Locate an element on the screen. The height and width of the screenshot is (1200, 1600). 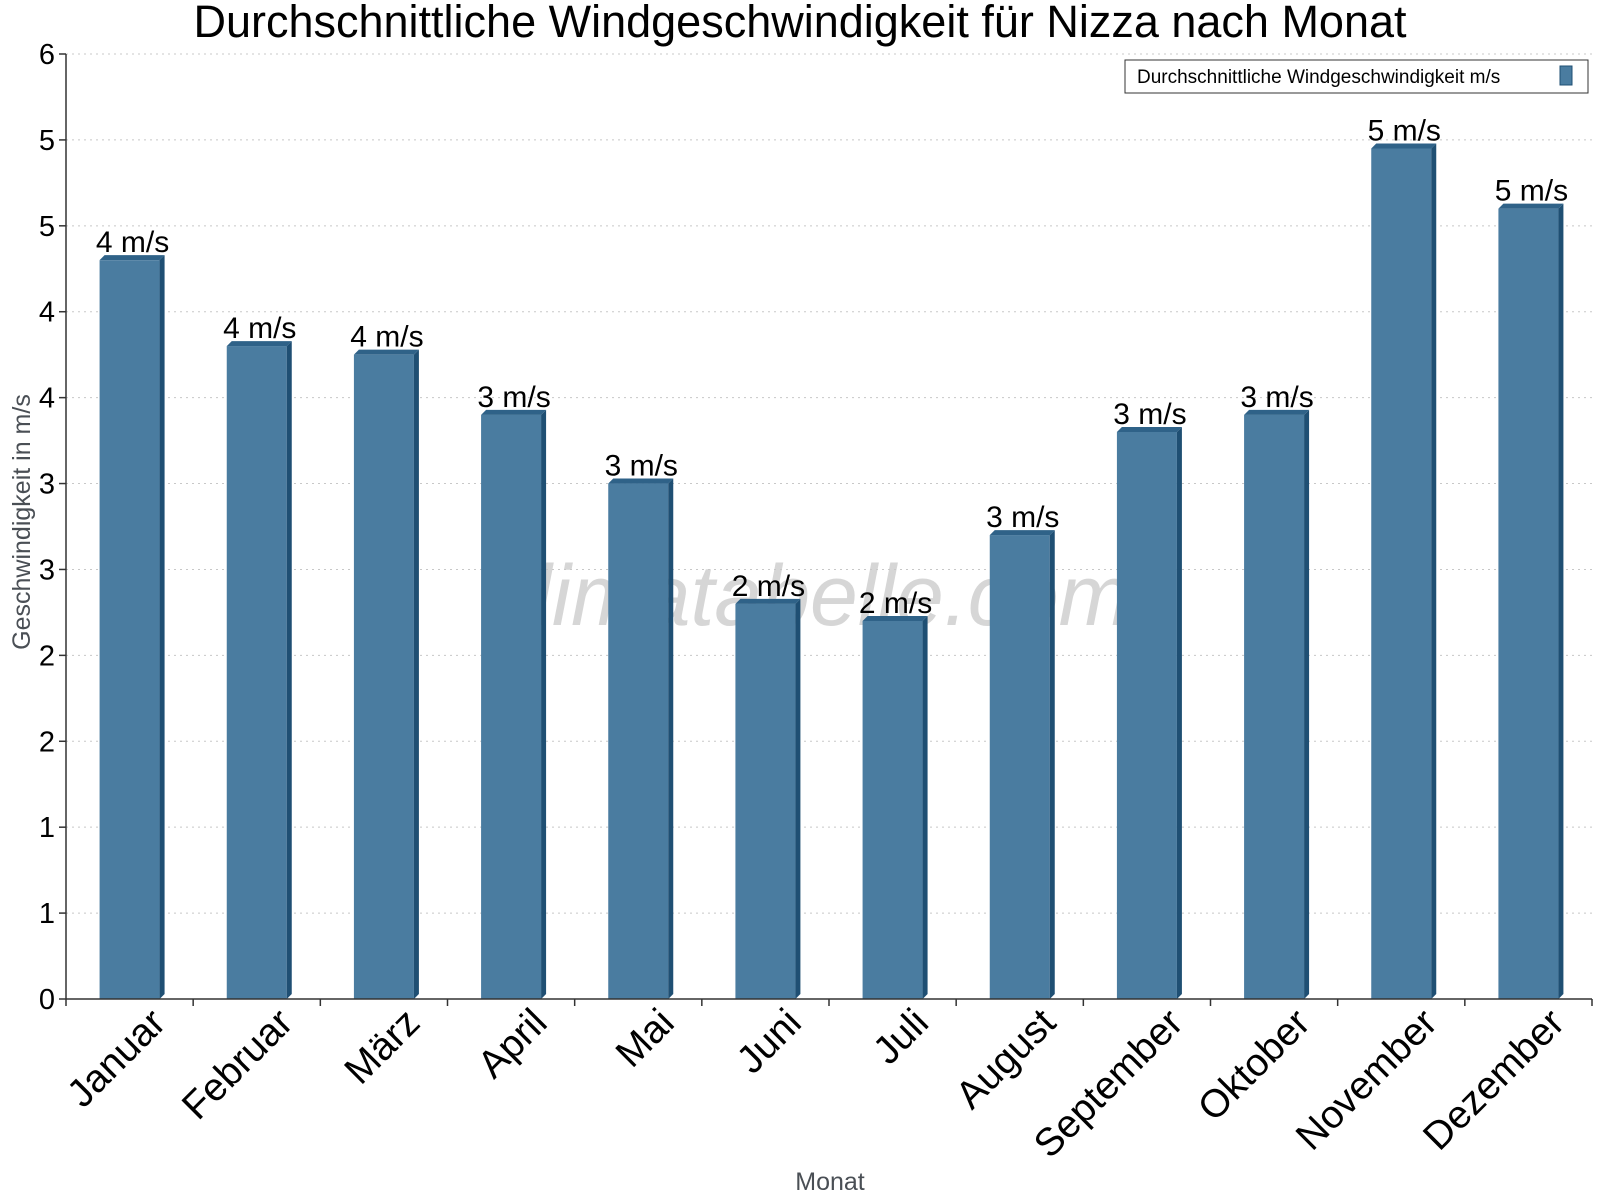
x-axis-title: Monat is located at coordinates (830, 1182).